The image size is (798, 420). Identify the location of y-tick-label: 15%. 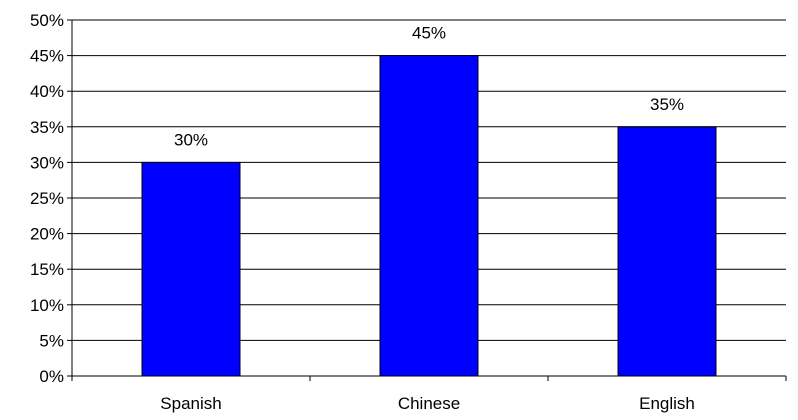
(47, 269).